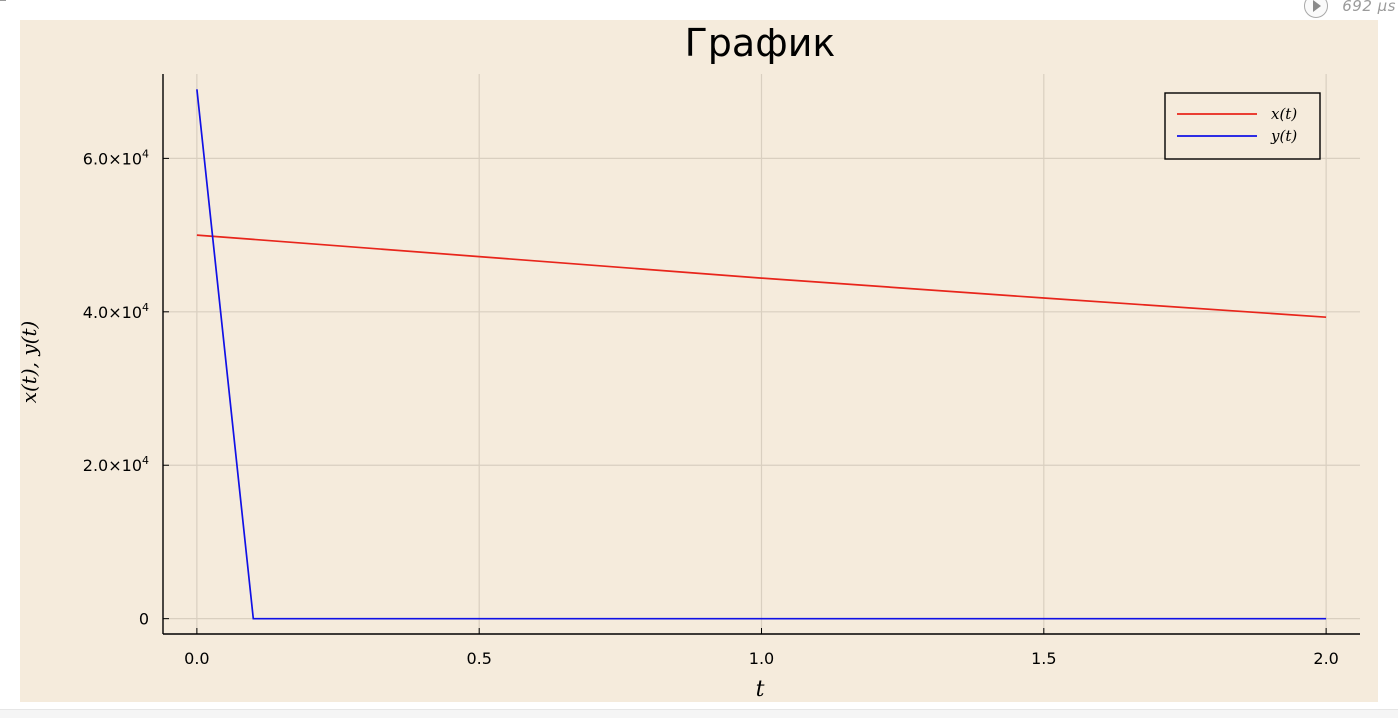 This screenshot has height=718, width=1398. I want to click on cell-separator, so click(3, 1).